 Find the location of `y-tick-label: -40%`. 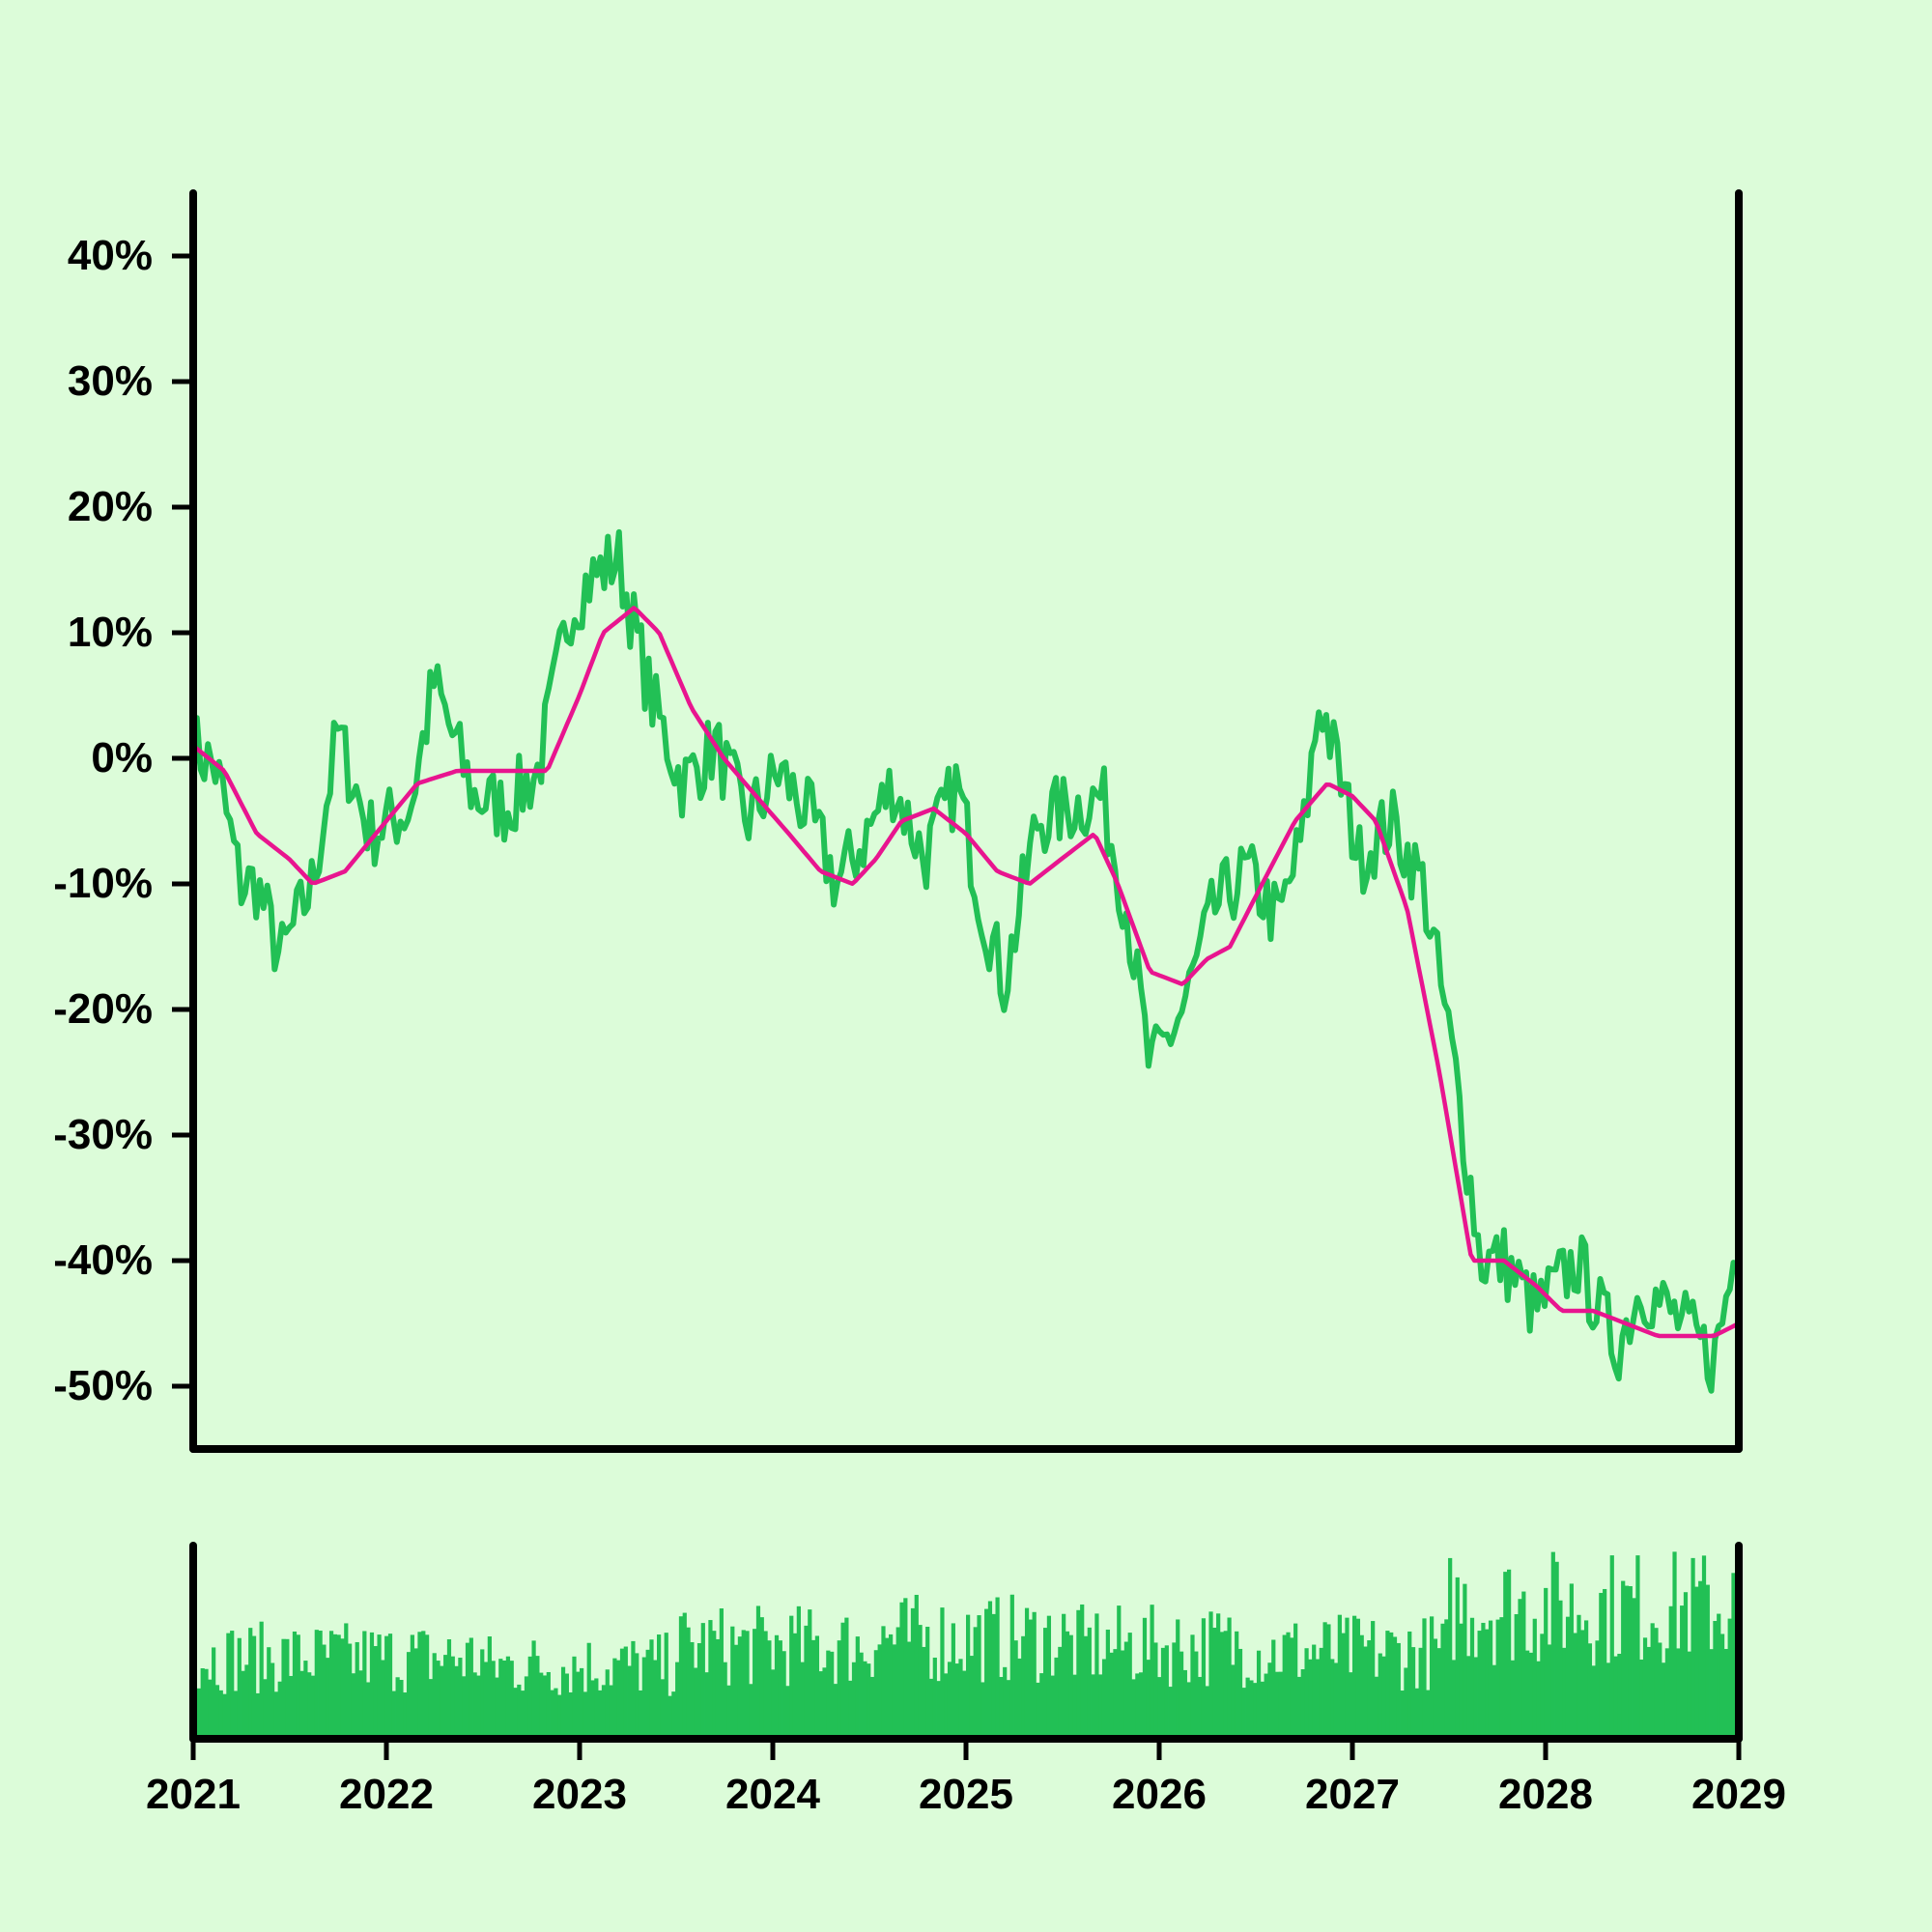

y-tick-label: -40% is located at coordinates (103, 1260).